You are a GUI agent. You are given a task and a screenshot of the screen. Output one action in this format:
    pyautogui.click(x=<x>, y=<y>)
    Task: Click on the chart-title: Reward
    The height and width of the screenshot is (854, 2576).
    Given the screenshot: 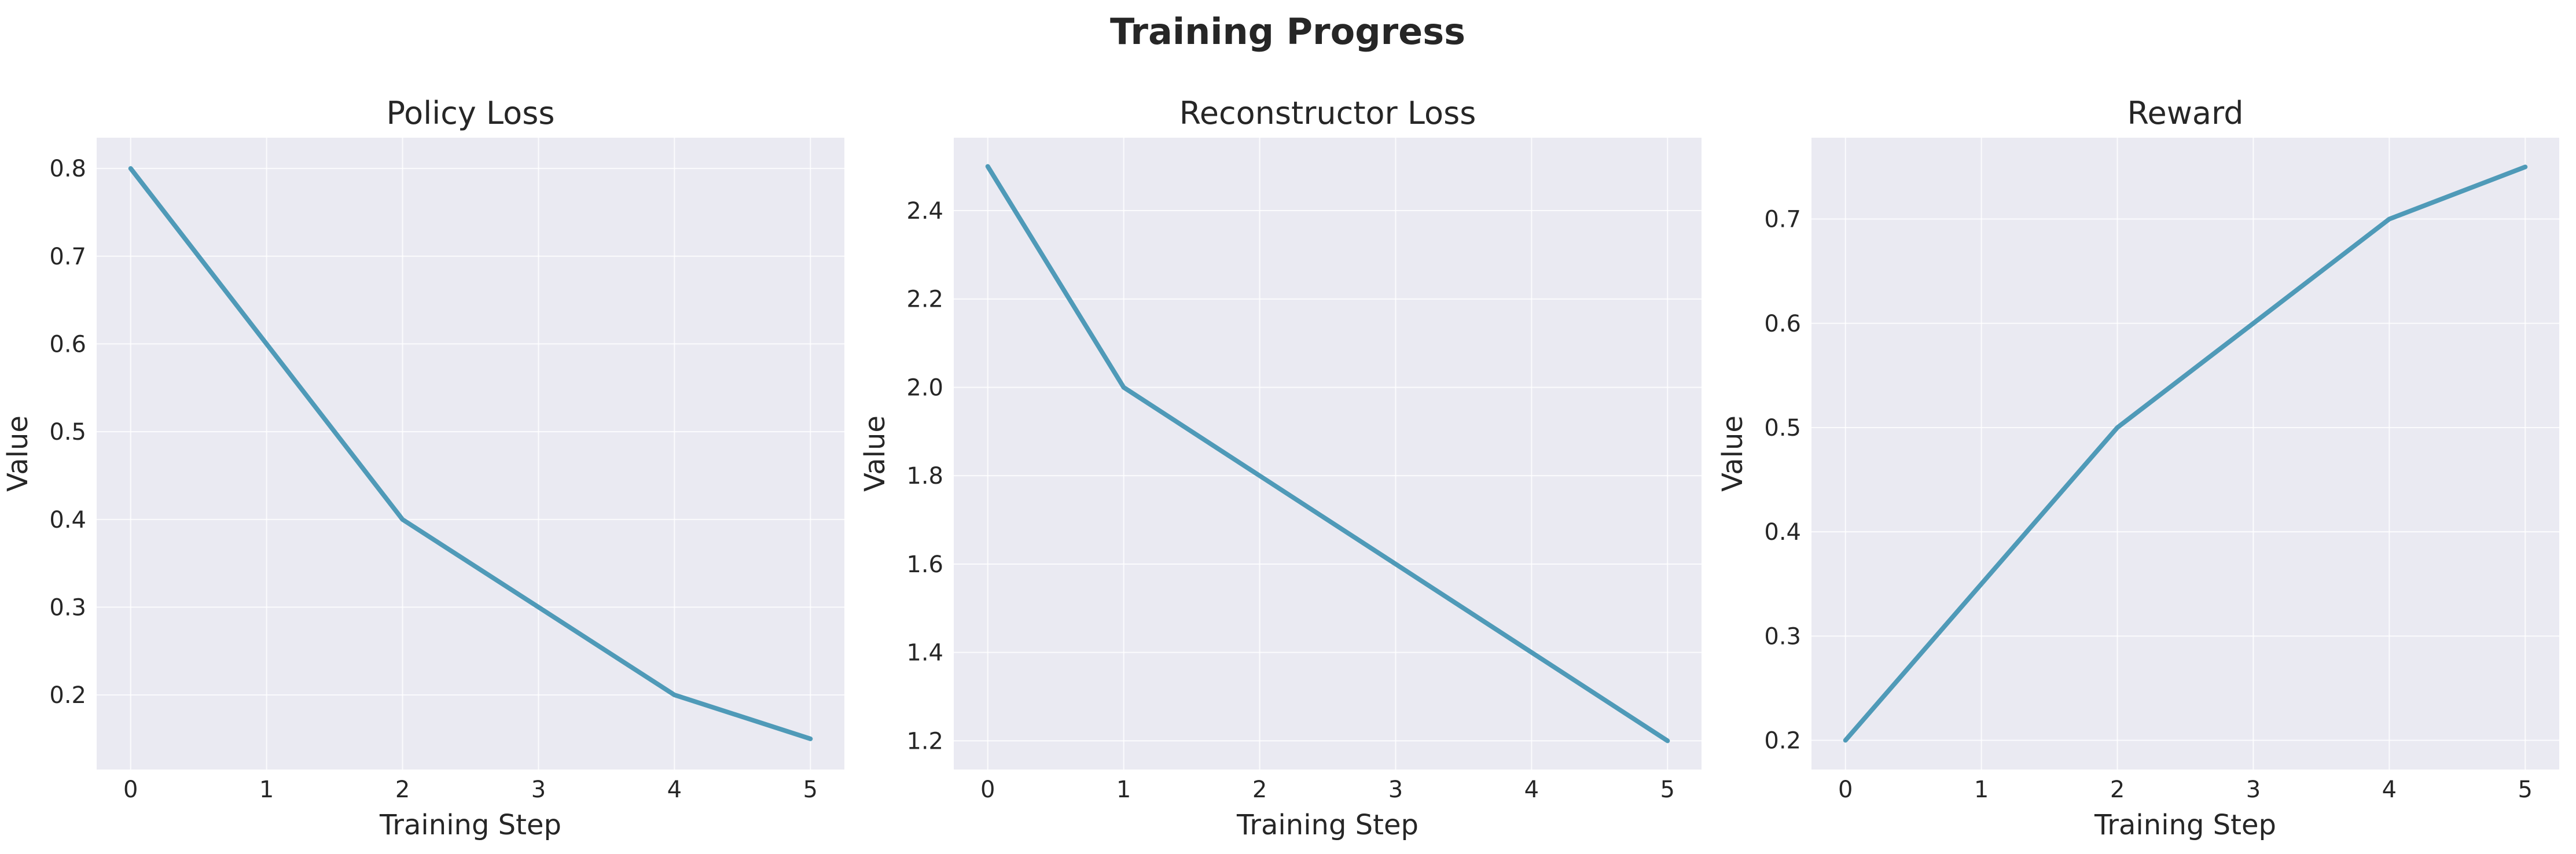 What is the action you would take?
    pyautogui.click(x=2185, y=113)
    